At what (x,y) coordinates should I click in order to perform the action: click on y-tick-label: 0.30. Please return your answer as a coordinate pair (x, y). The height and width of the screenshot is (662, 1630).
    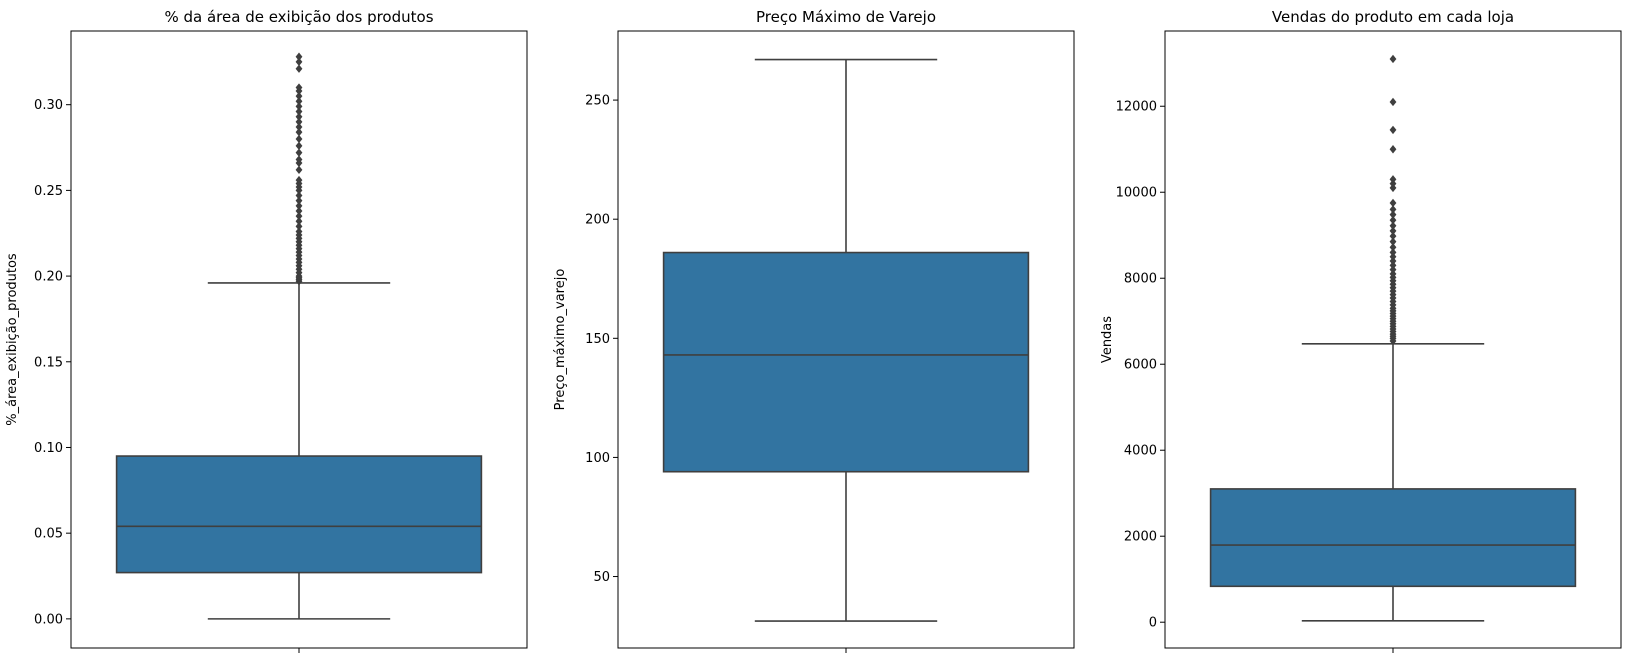
    Looking at the image, I should click on (48, 105).